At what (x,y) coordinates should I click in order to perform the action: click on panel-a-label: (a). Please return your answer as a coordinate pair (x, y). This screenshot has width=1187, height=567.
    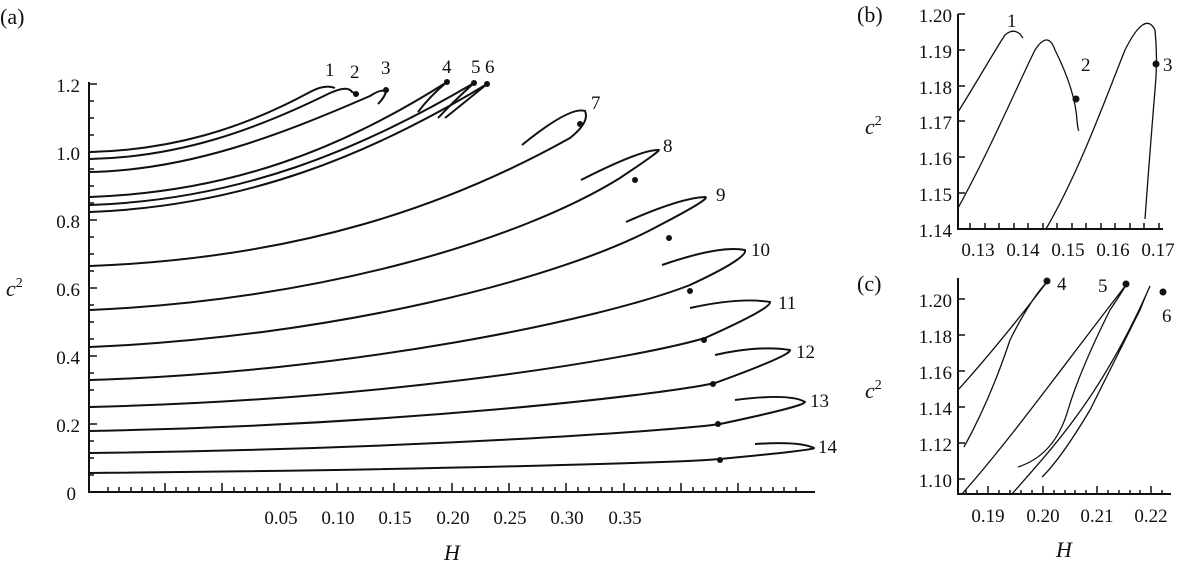
    Looking at the image, I should click on (12, 16).